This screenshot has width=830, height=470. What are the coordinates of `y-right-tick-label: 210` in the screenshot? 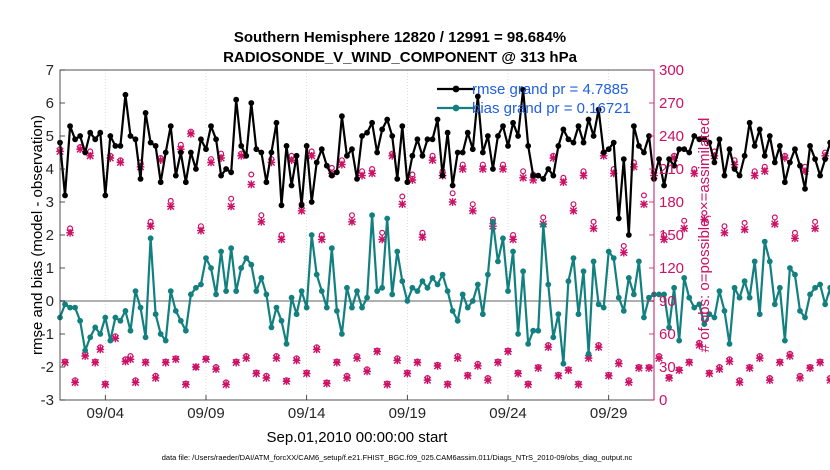 It's located at (671, 169).